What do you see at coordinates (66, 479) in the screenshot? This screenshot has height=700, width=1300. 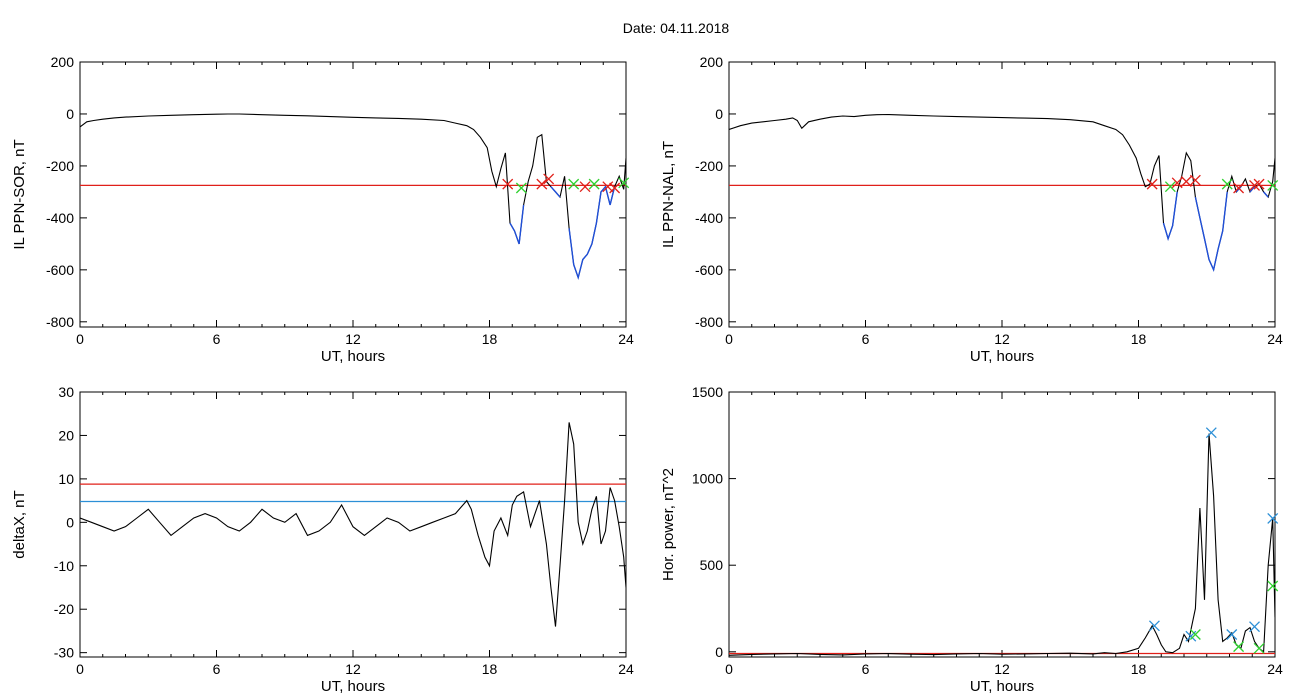 I see `y-tick-label: 10` at bounding box center [66, 479].